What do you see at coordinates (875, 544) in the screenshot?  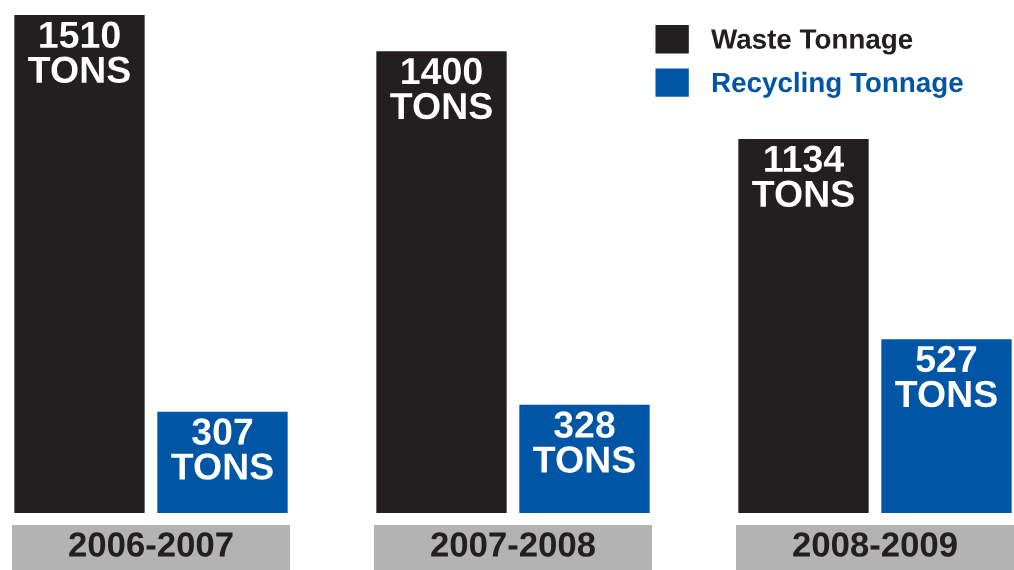 I see `x-tick-label: 2008-2009` at bounding box center [875, 544].